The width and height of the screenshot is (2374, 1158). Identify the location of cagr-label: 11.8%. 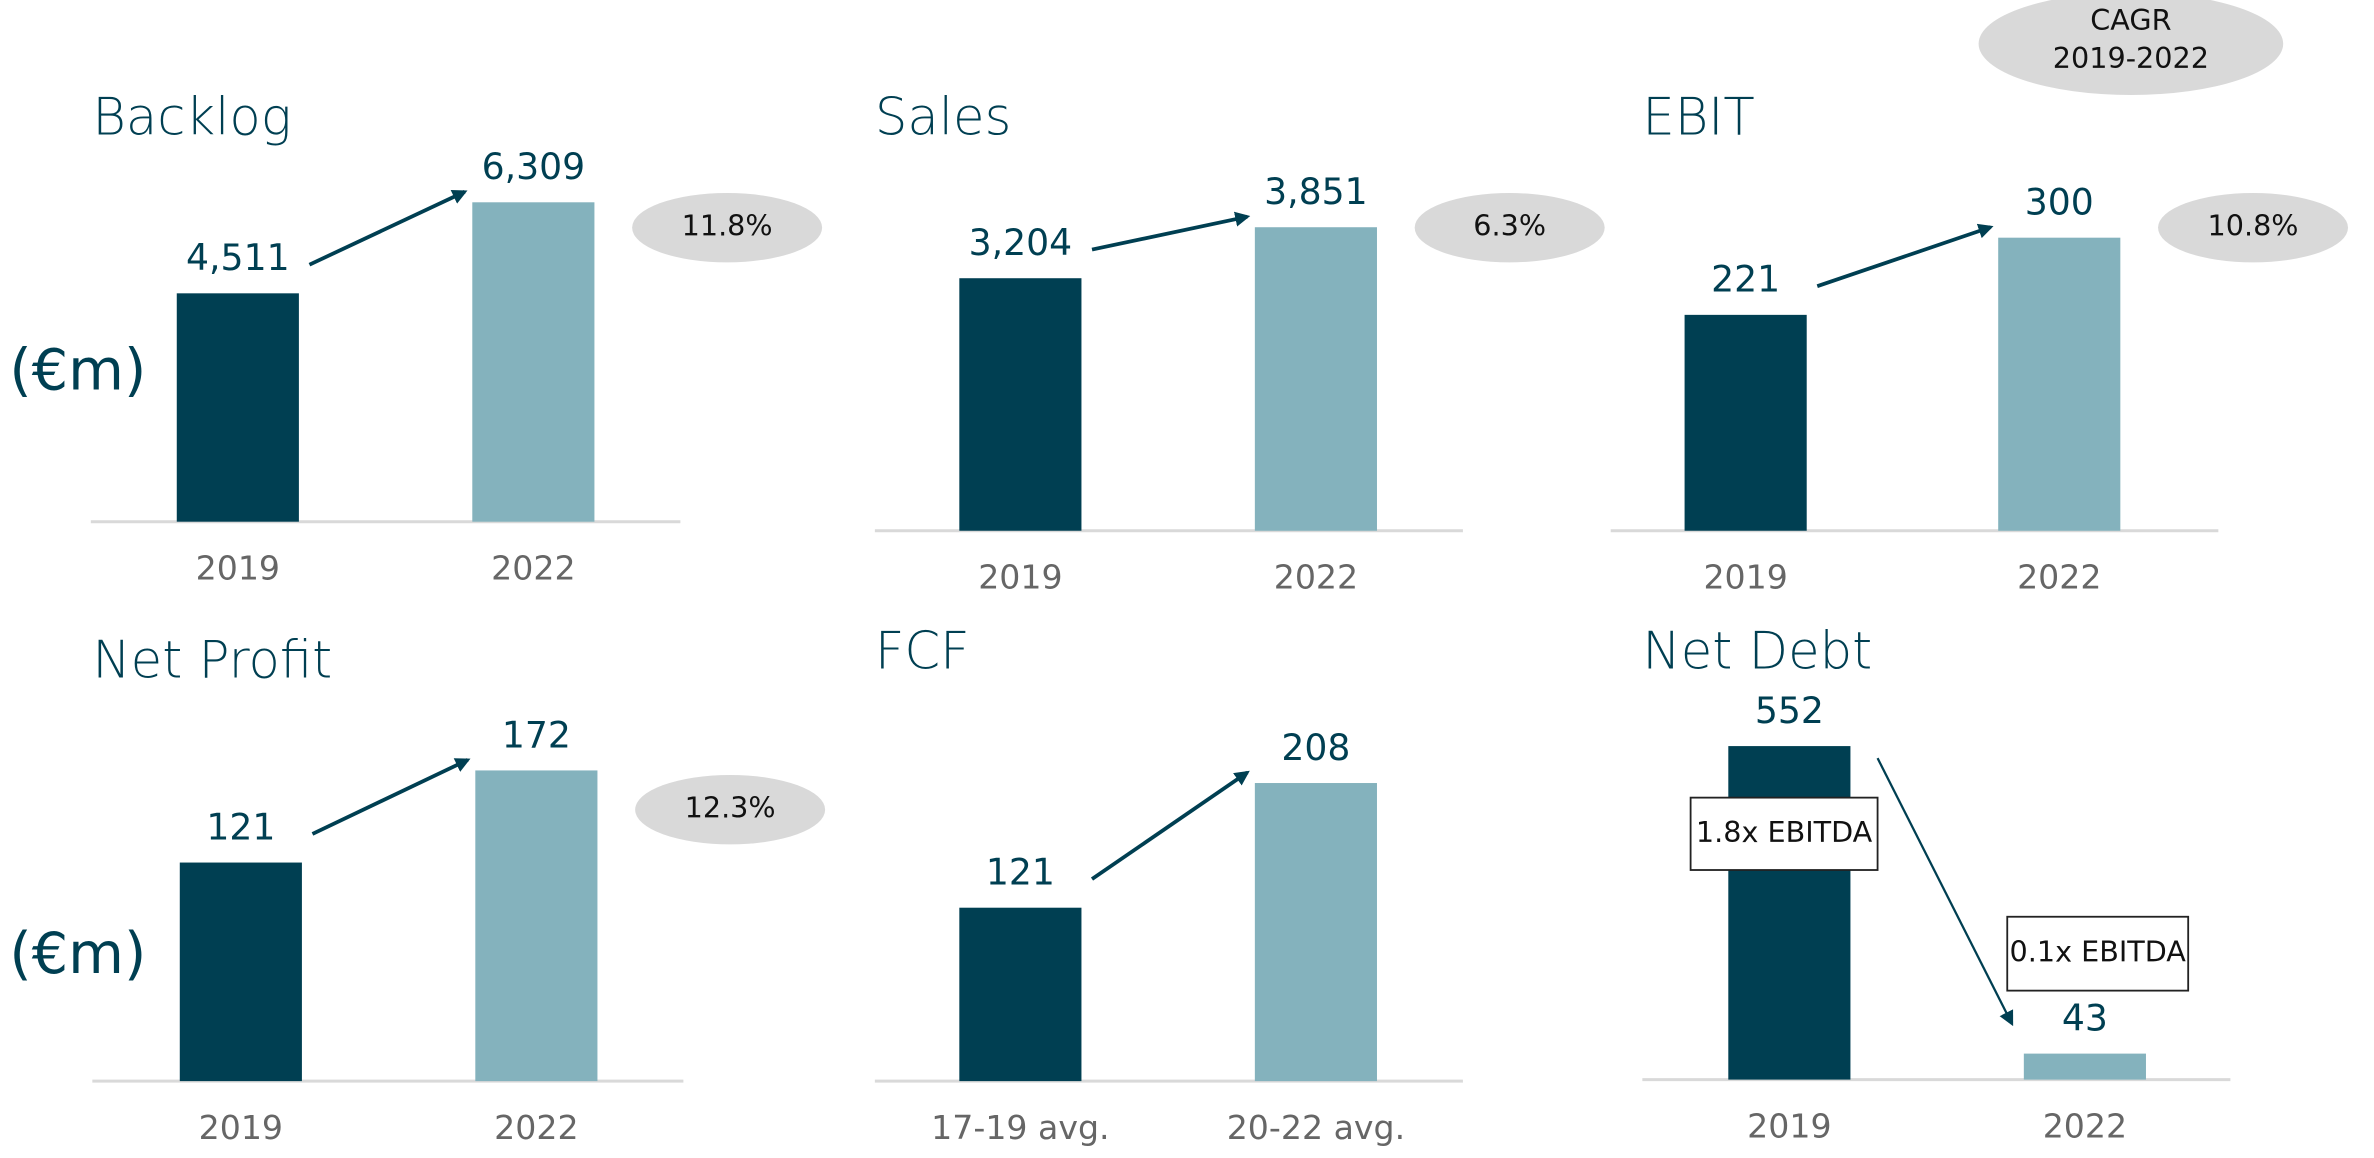
(727, 226).